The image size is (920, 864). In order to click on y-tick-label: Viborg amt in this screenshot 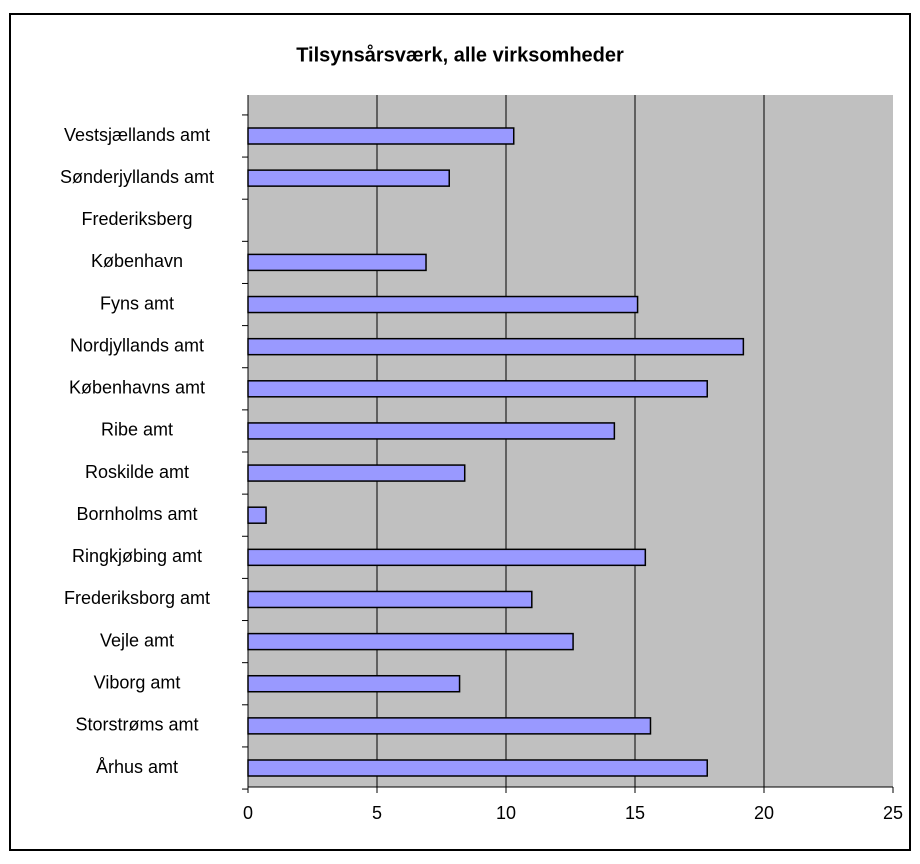, I will do `click(137, 682)`.